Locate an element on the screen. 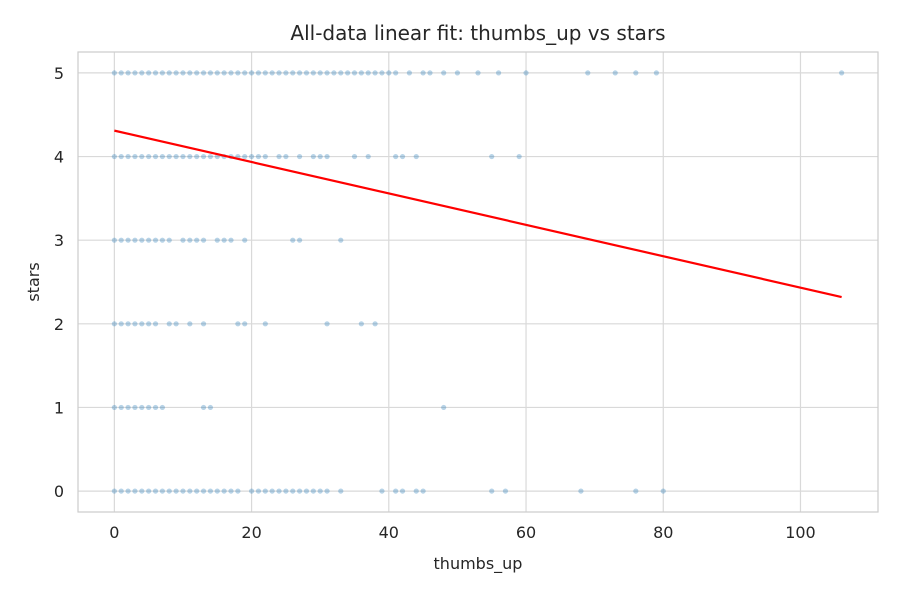 The width and height of the screenshot is (900, 600). x-tick-labels: 0 20 40 60 80 100 is located at coordinates (462, 532).